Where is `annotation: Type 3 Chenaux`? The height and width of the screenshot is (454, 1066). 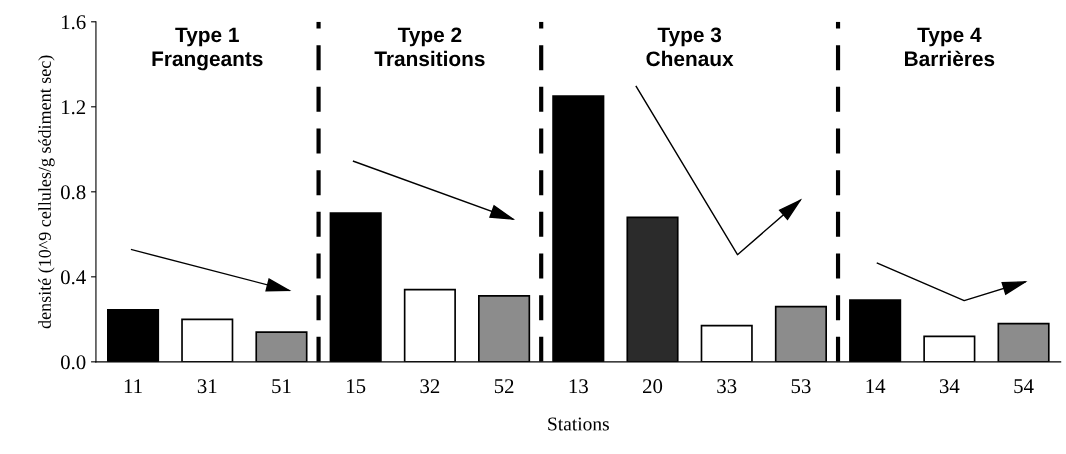 annotation: Type 3 Chenaux is located at coordinates (690, 47).